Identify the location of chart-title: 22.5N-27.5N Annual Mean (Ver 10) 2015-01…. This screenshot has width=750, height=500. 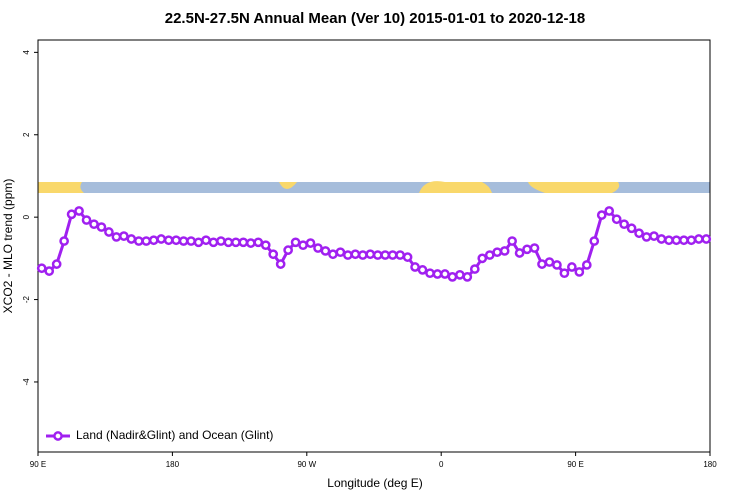
(375, 18).